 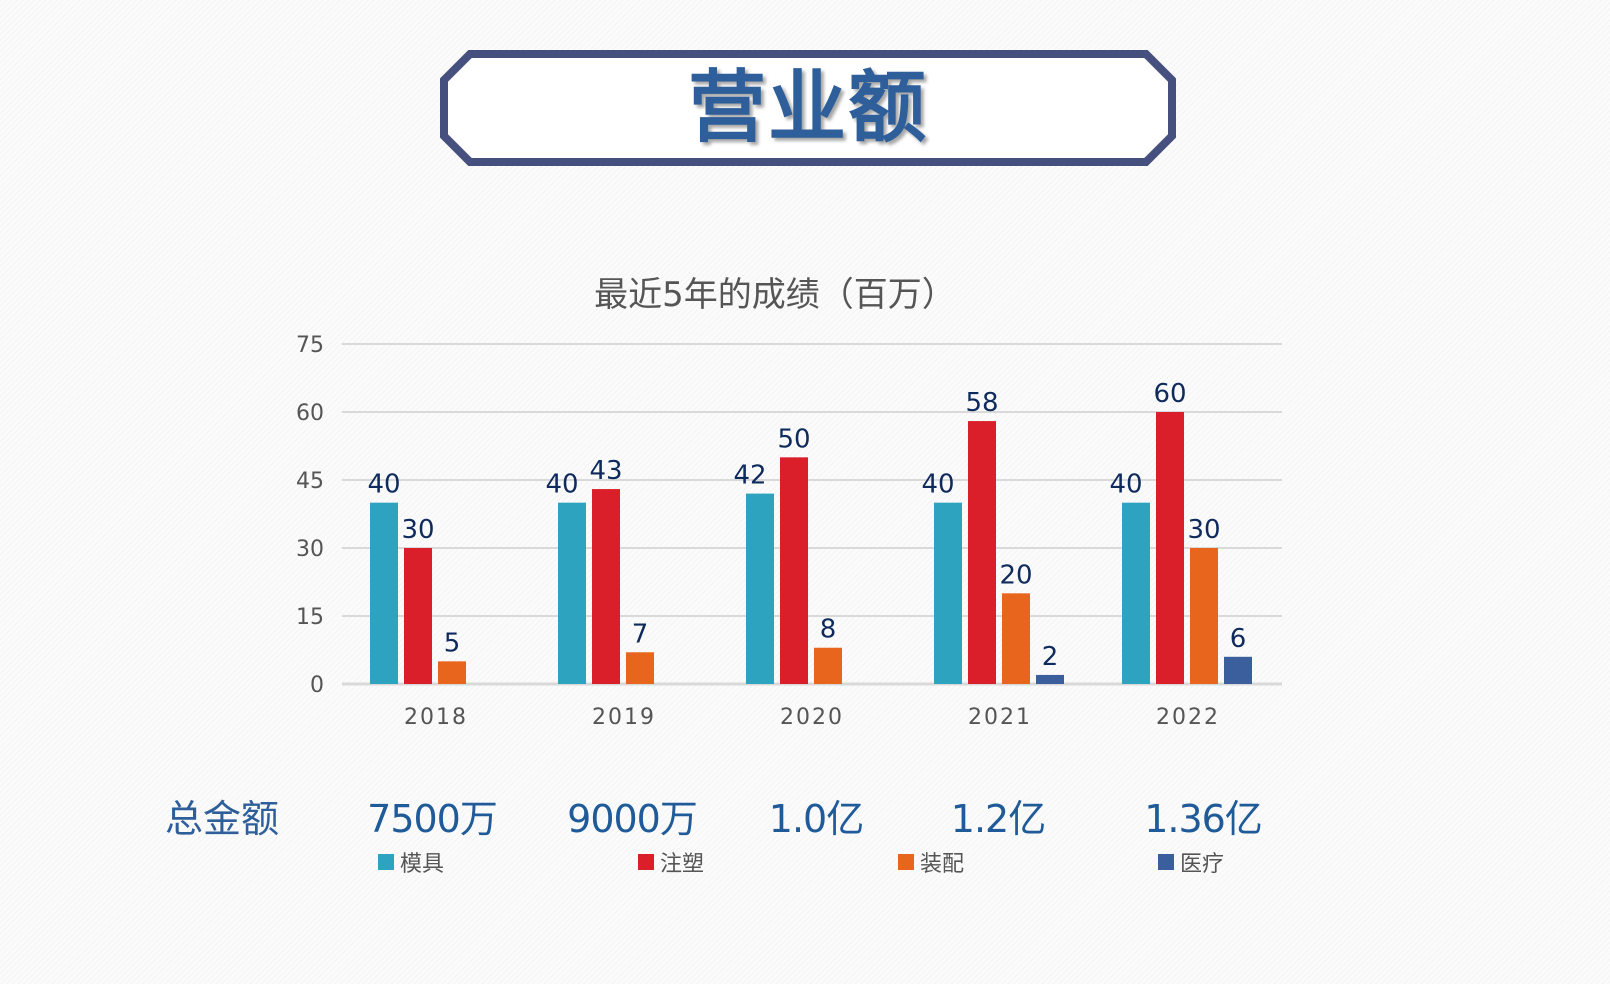 I want to click on total-2019: 9000万, so click(x=632, y=819).